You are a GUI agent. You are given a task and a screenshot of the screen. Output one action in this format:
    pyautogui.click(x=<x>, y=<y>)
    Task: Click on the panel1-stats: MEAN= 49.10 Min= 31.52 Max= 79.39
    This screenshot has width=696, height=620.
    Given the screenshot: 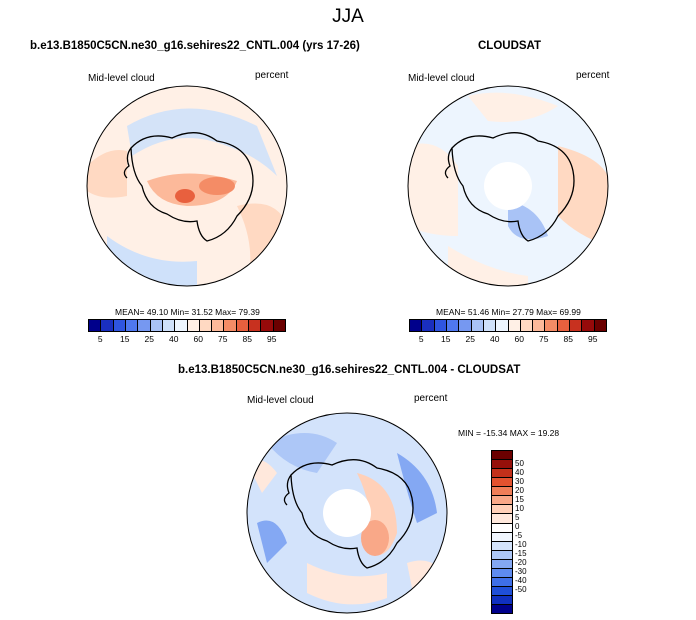 What is the action you would take?
    pyautogui.click(x=187, y=312)
    